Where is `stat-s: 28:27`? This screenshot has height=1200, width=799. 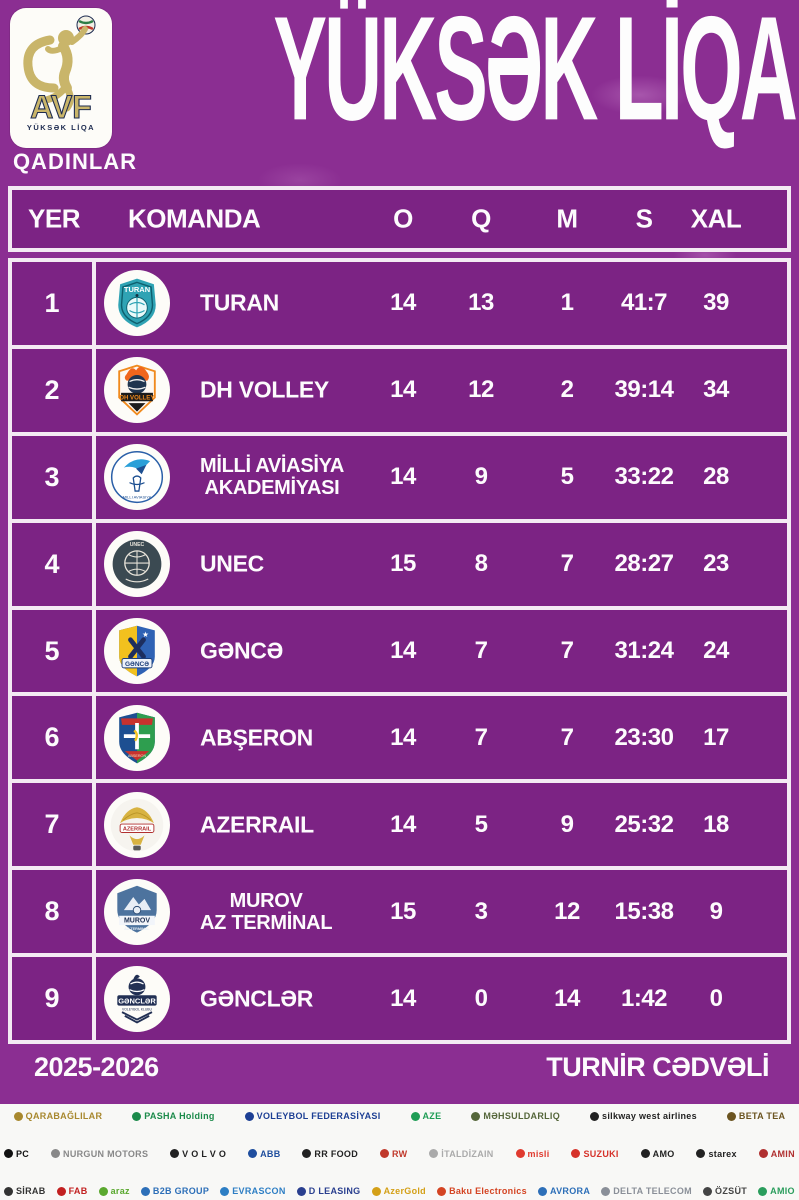
stat-s: 28:27 is located at coordinates (644, 564).